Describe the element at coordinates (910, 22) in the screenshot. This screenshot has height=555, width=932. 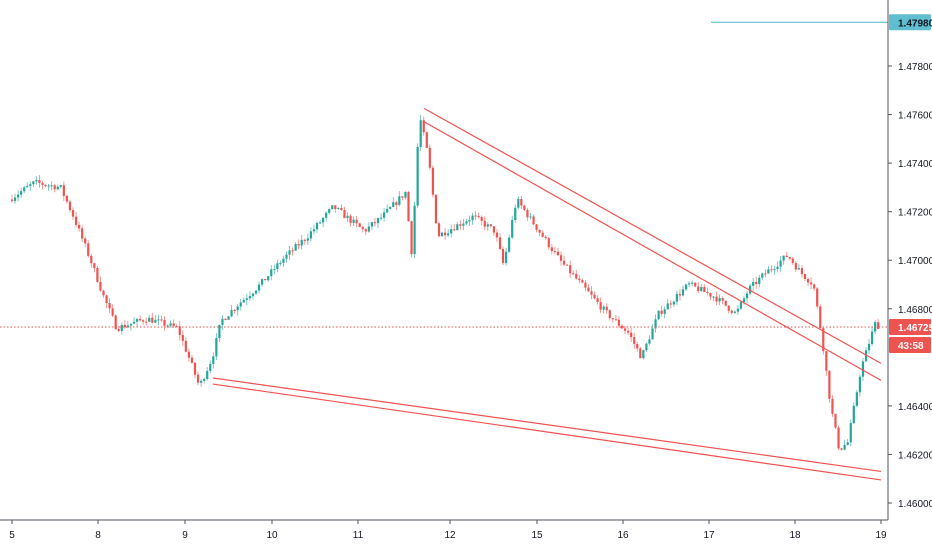
I see `alert-price-label-bg` at that location.